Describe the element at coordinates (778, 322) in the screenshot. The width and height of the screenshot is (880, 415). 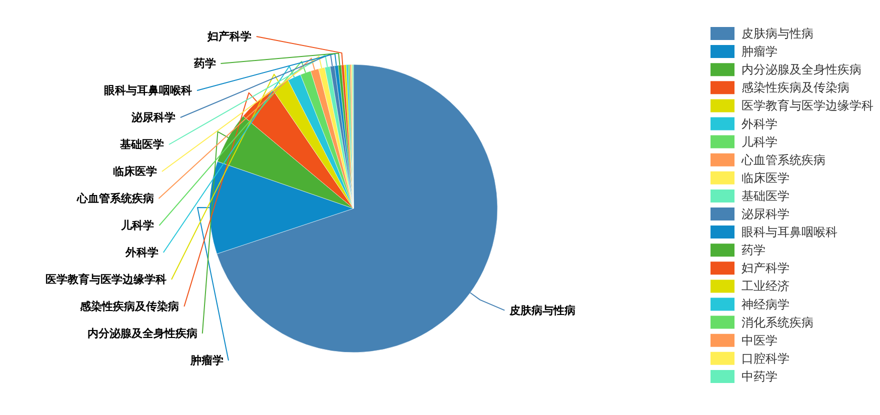
I see `legend-label: 消化系统疾病` at that location.